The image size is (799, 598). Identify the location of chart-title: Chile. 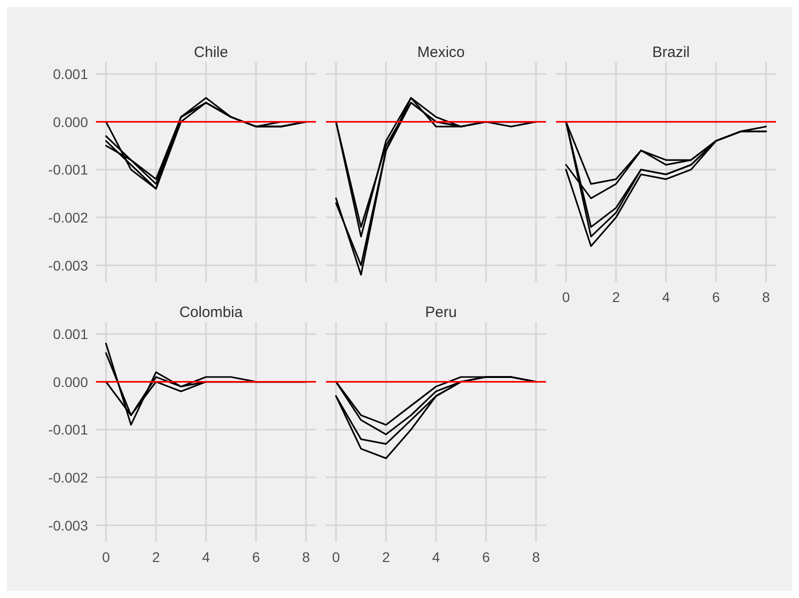
(211, 52).